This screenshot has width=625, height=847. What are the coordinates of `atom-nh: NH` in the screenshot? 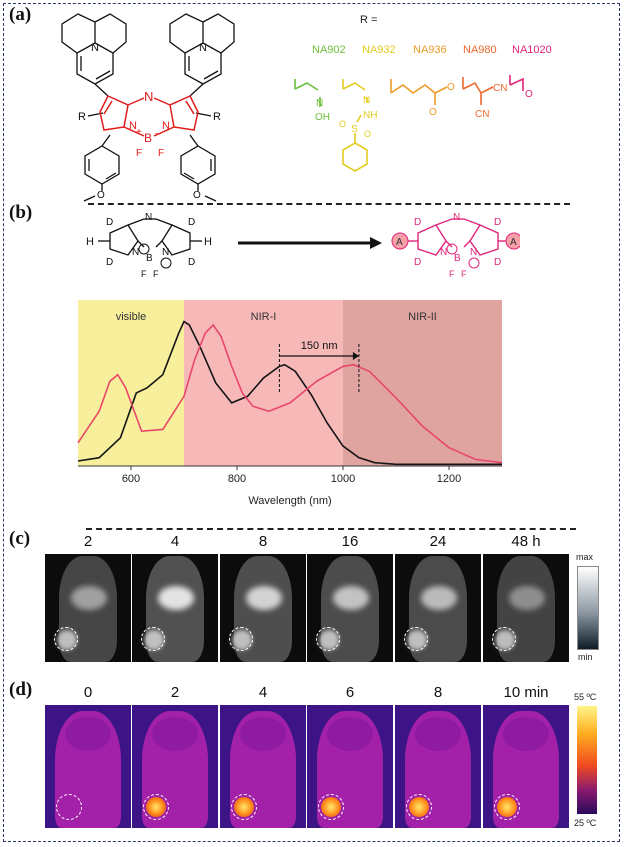 It's located at (370, 115).